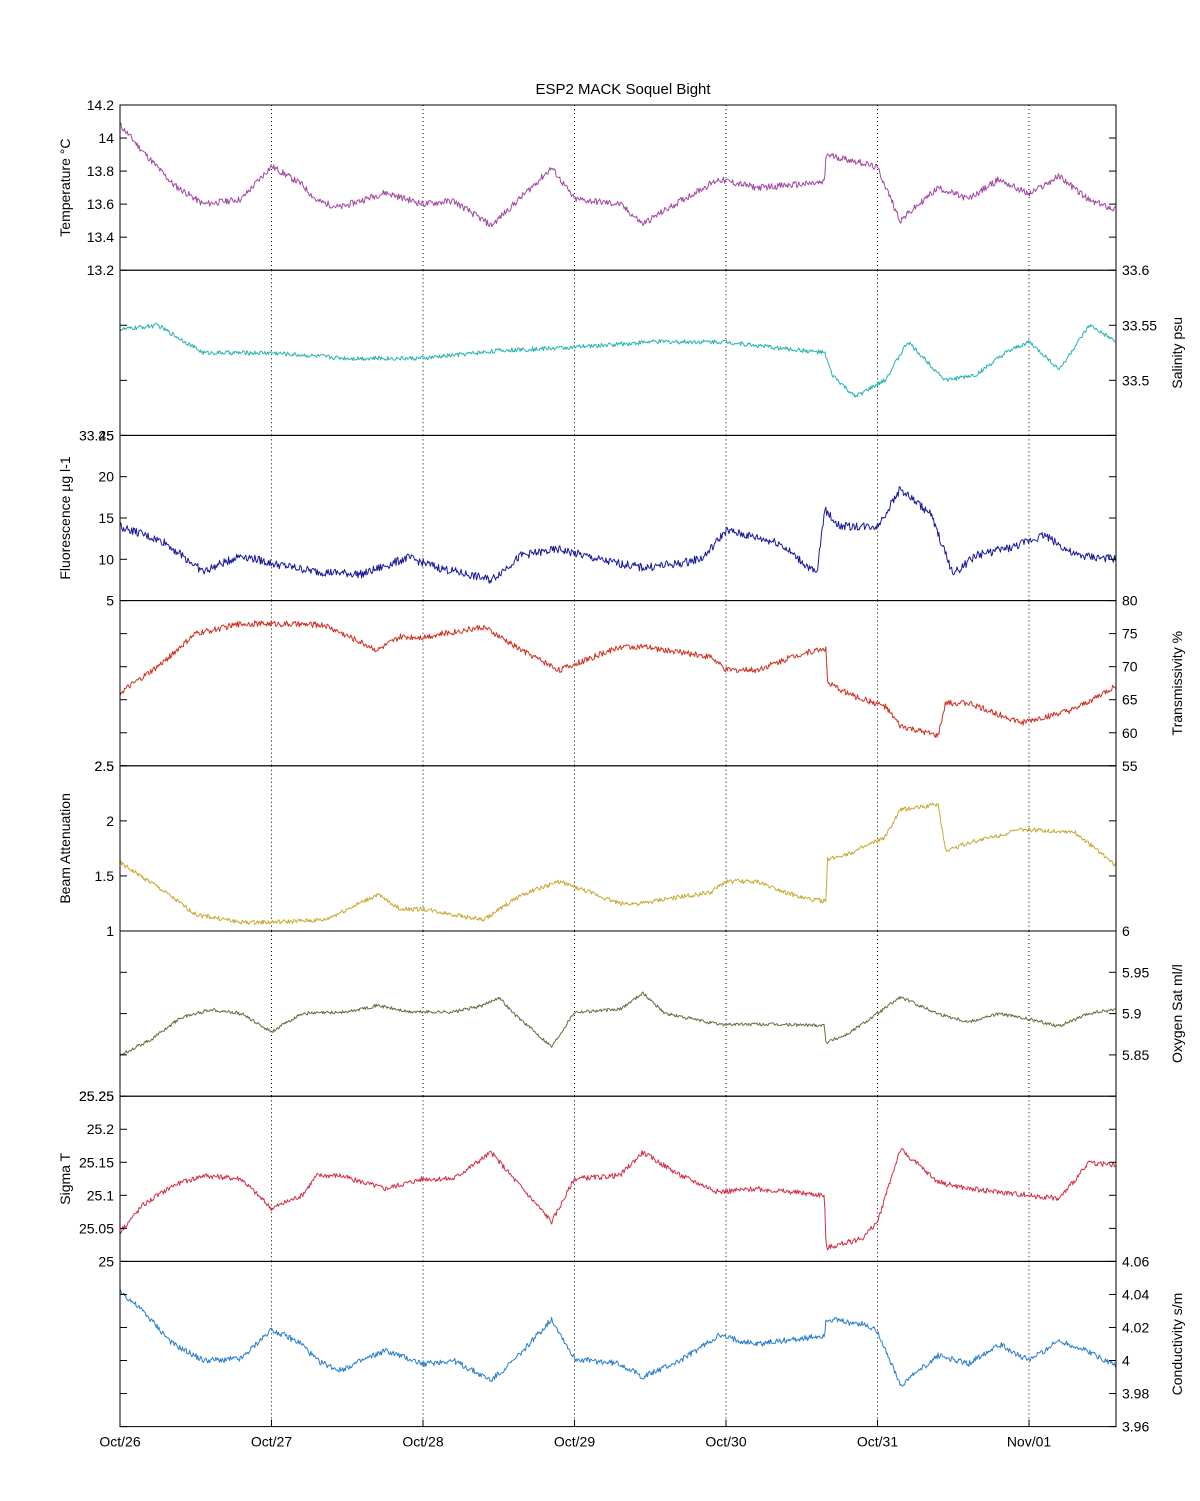  What do you see at coordinates (617, 863) in the screenshot?
I see `series-beam_attenuation` at bounding box center [617, 863].